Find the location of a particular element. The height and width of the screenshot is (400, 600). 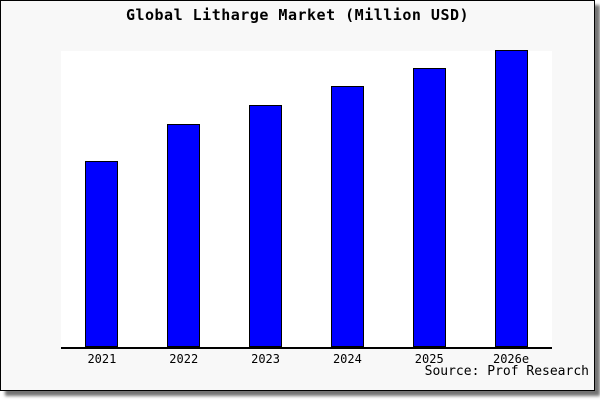

bar-slot-2026e is located at coordinates (511, 198).